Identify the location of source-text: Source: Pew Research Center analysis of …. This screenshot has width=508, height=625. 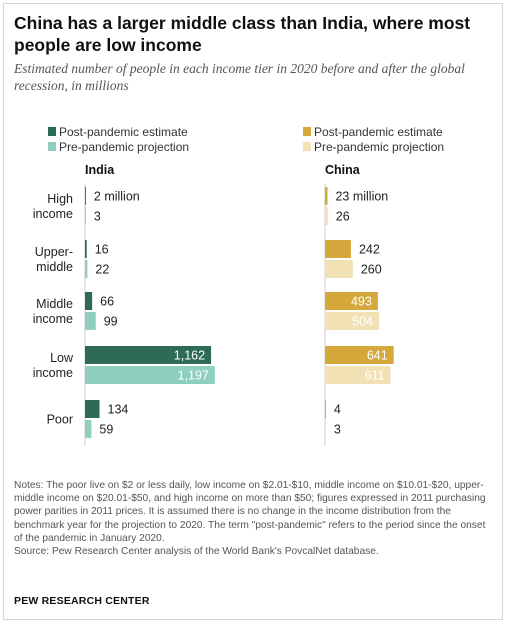
(196, 552).